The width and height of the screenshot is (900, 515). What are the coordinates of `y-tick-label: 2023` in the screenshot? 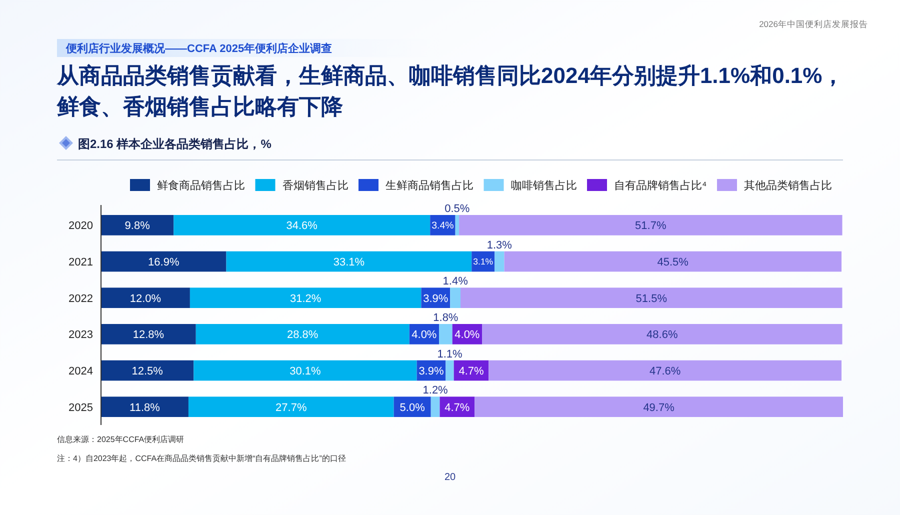 It's located at (80, 335).